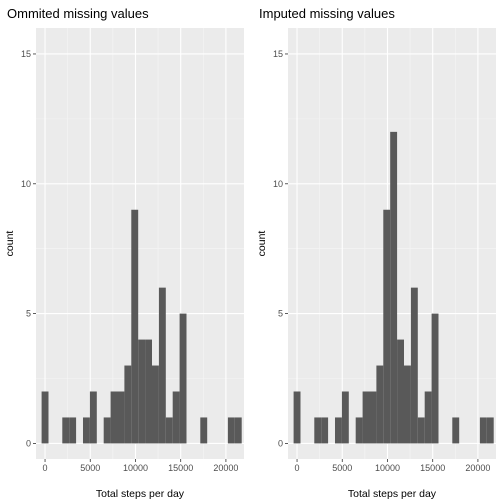 Image resolution: width=504 pixels, height=504 pixels. Describe the element at coordinates (327, 13) in the screenshot. I see `panel-title: Imputed missing values` at that location.